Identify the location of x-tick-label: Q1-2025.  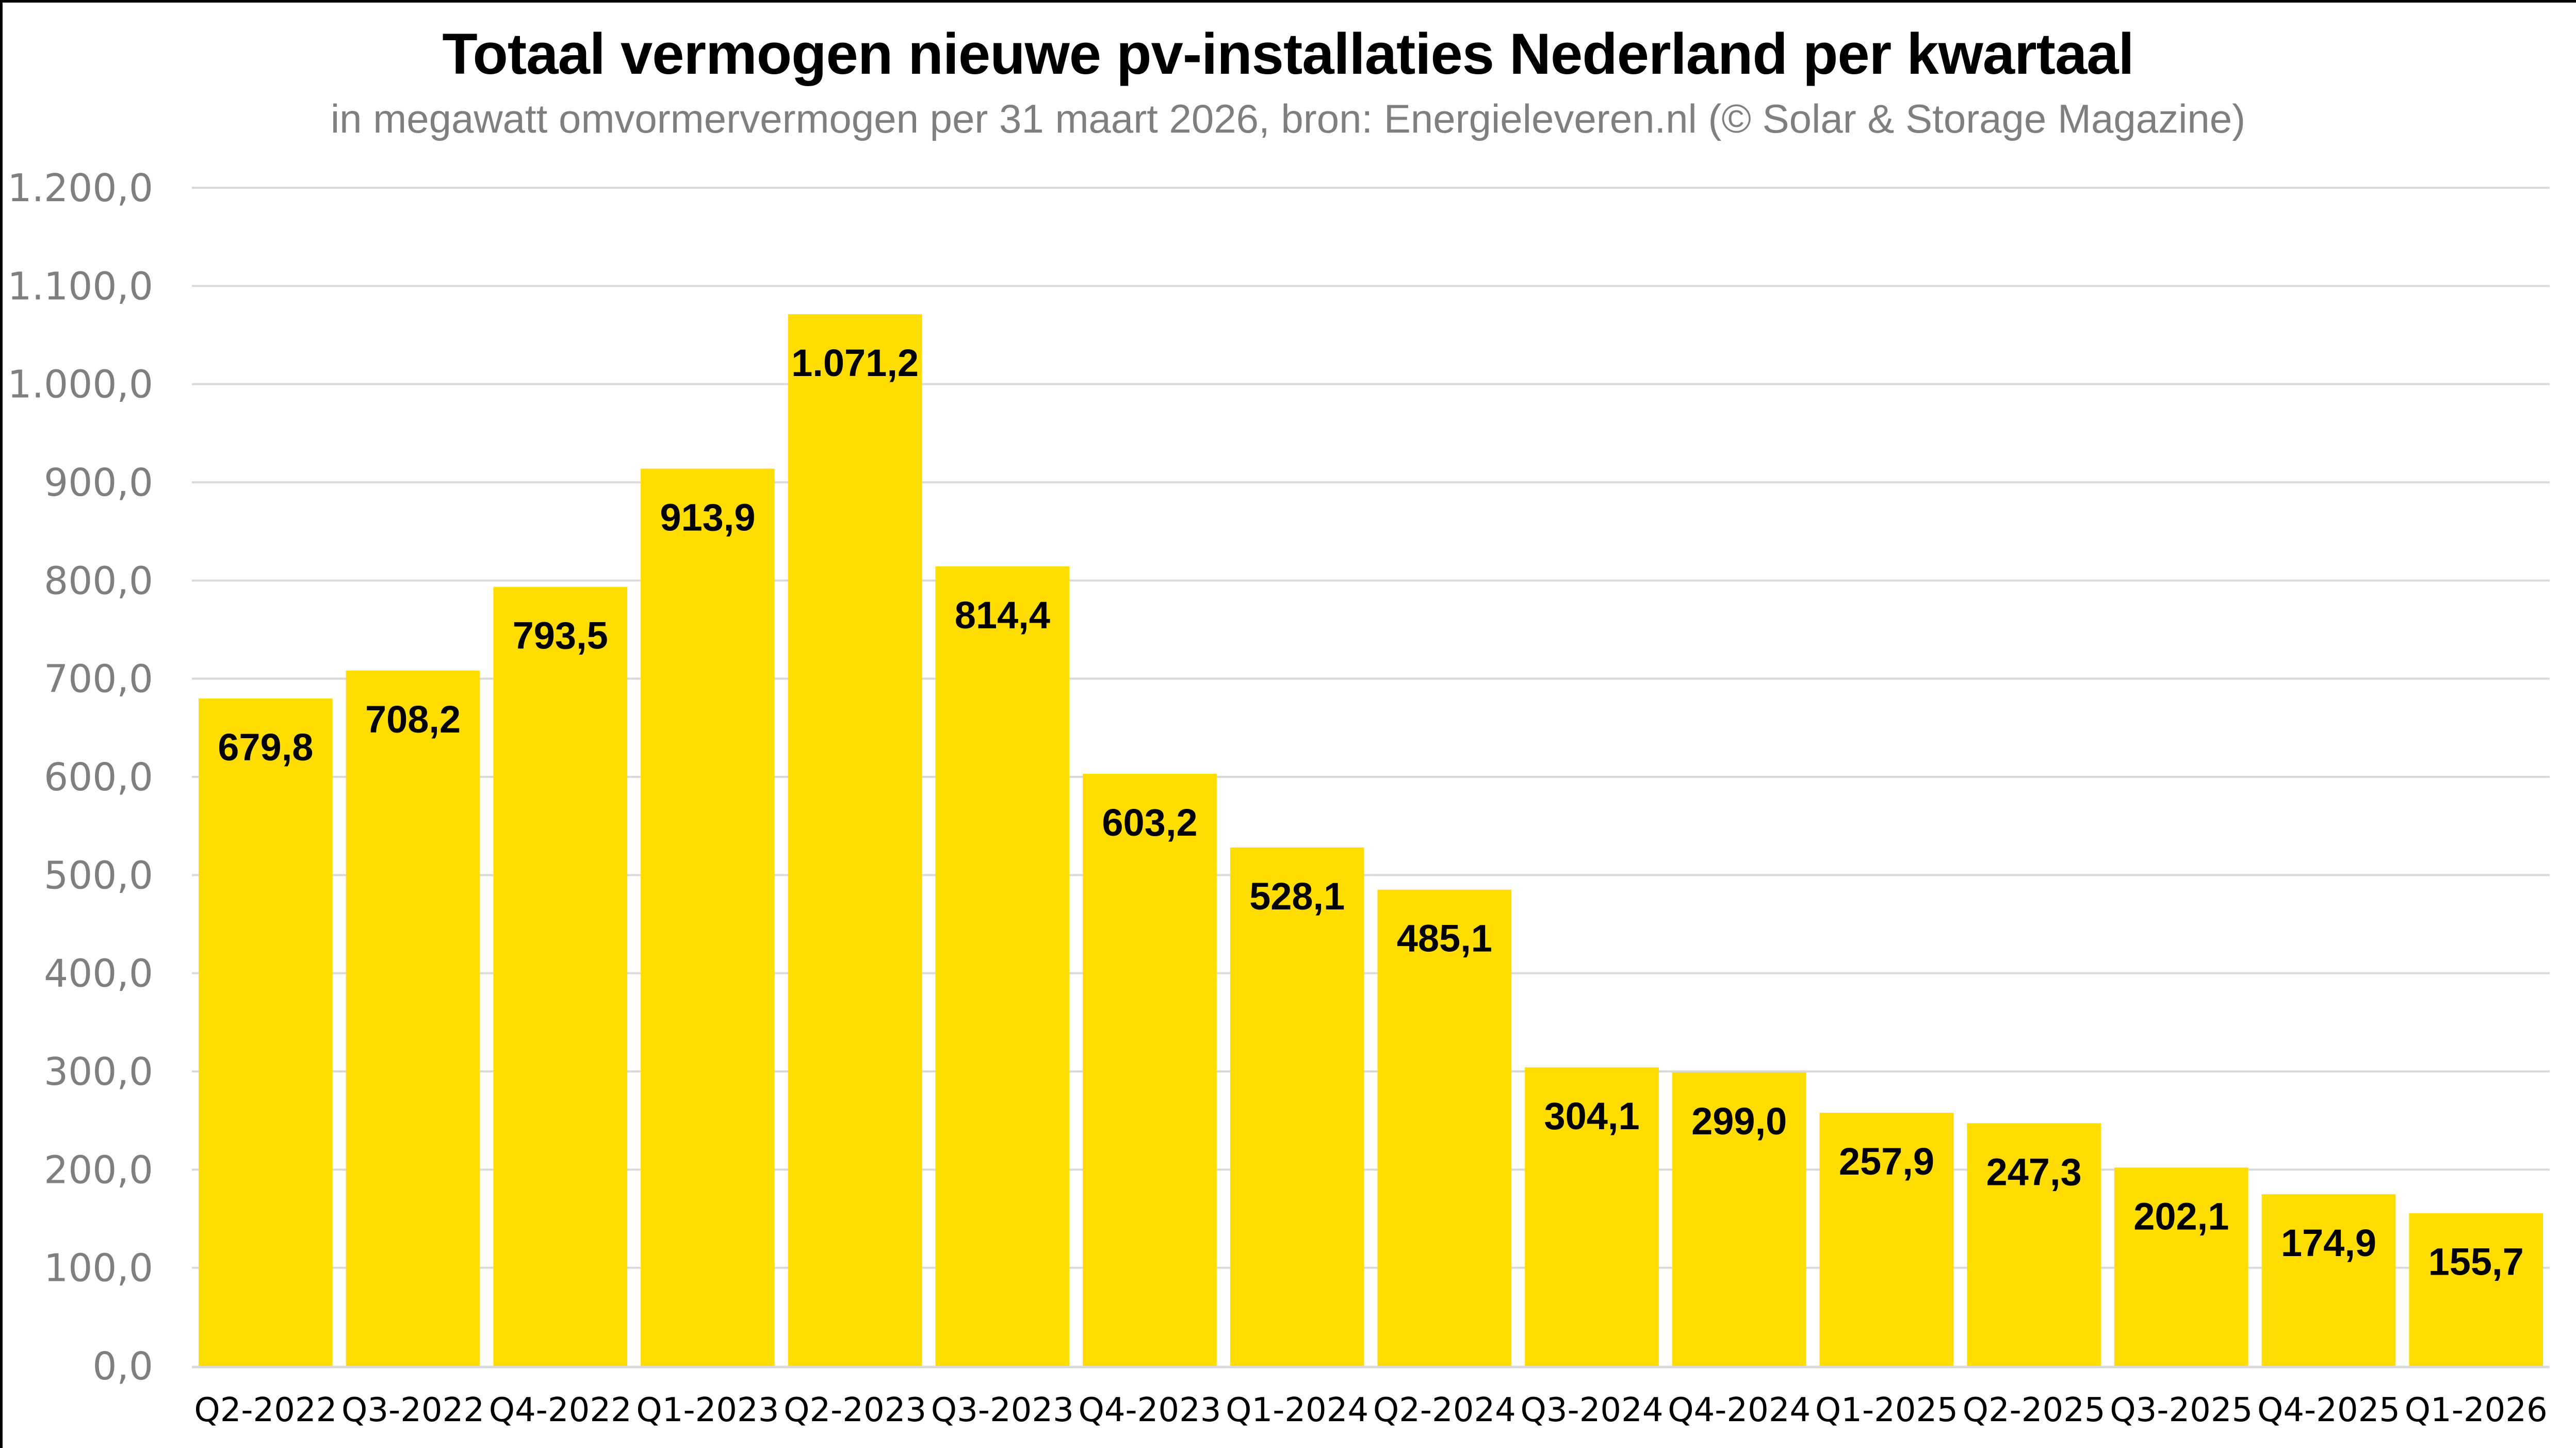
(1887, 1410).